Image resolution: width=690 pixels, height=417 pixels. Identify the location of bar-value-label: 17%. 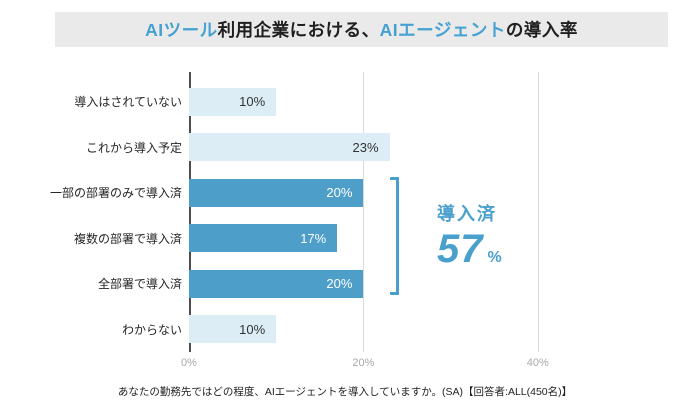
(313, 238).